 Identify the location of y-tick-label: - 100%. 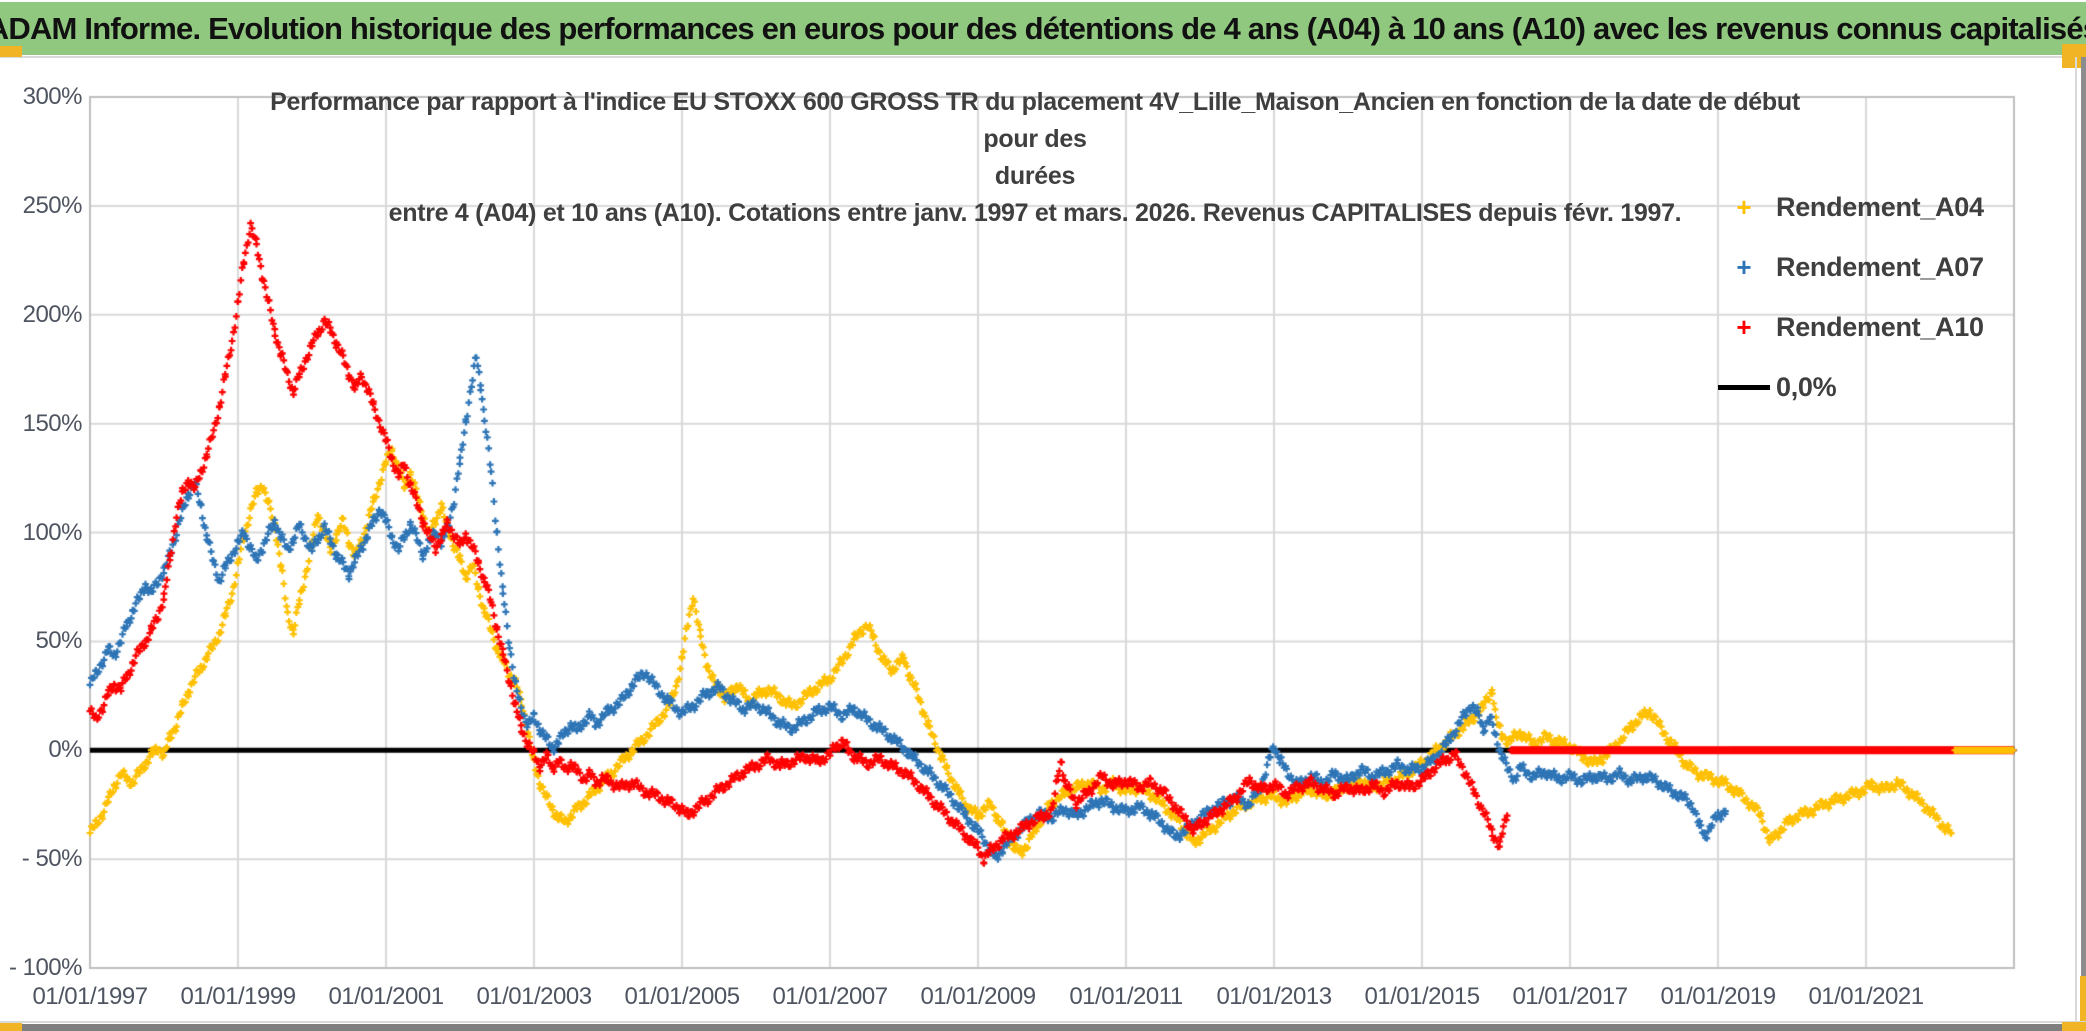
(45, 967).